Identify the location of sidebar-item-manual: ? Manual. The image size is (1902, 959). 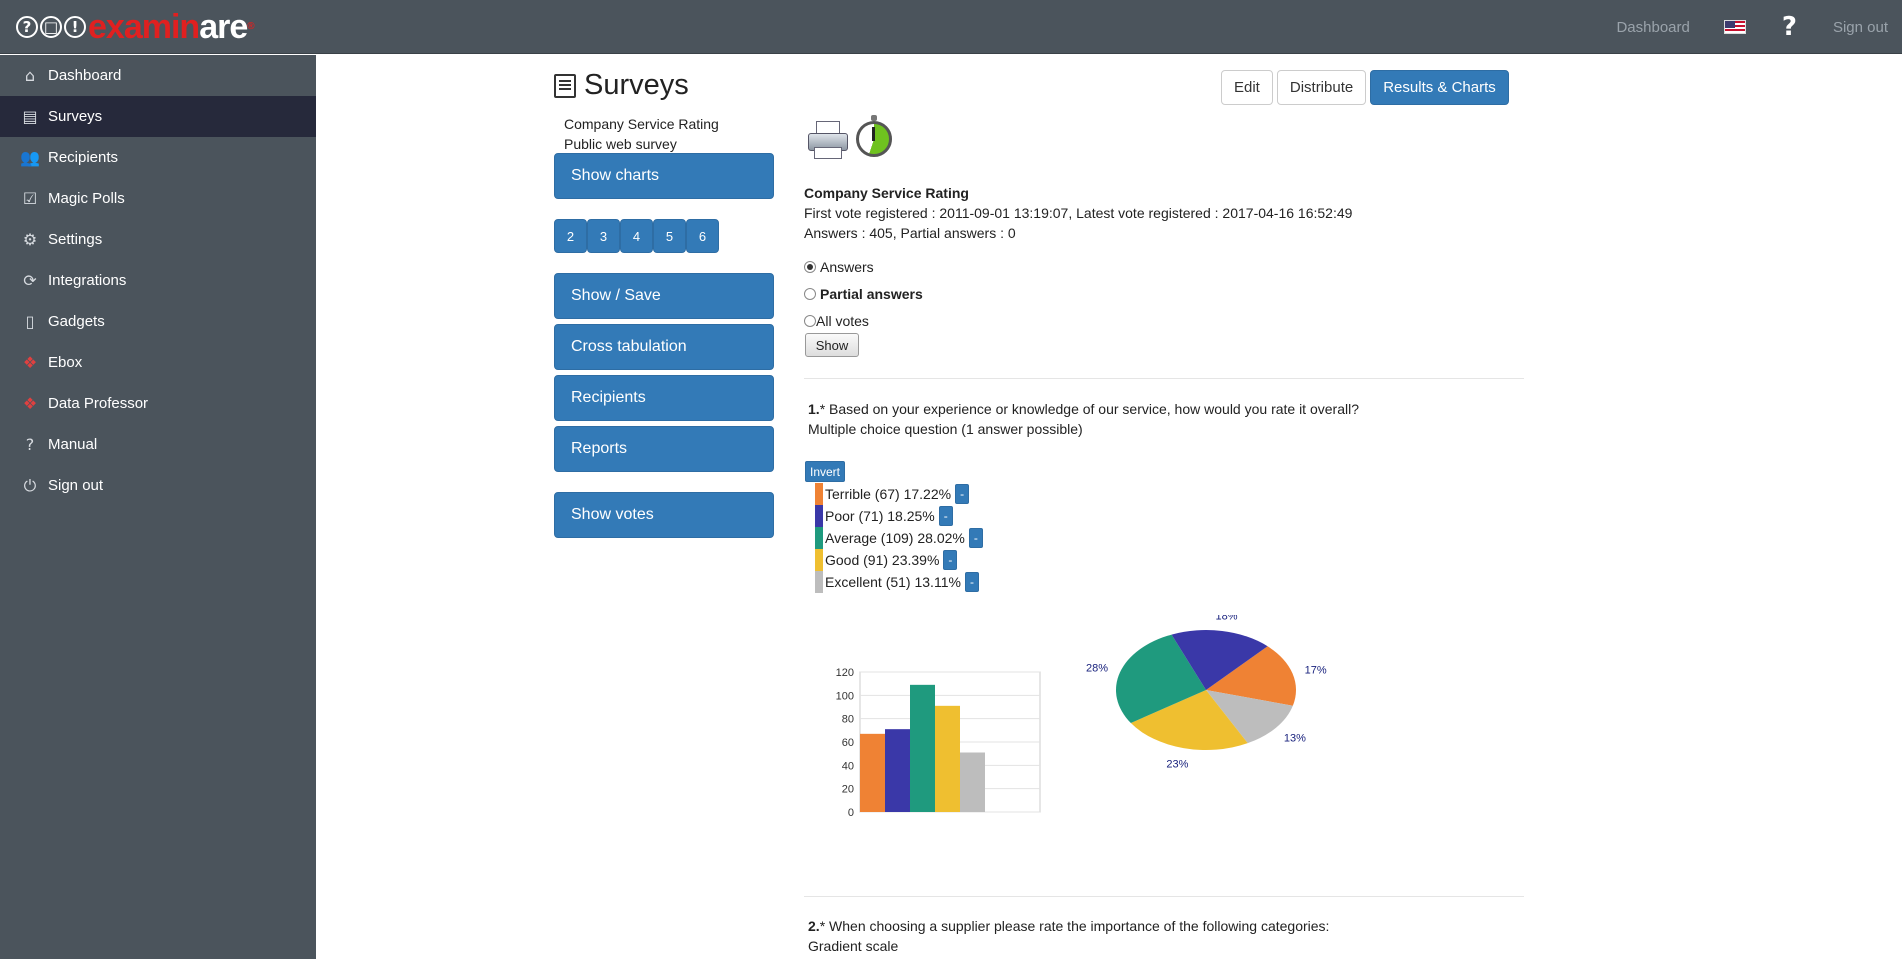
(158, 444).